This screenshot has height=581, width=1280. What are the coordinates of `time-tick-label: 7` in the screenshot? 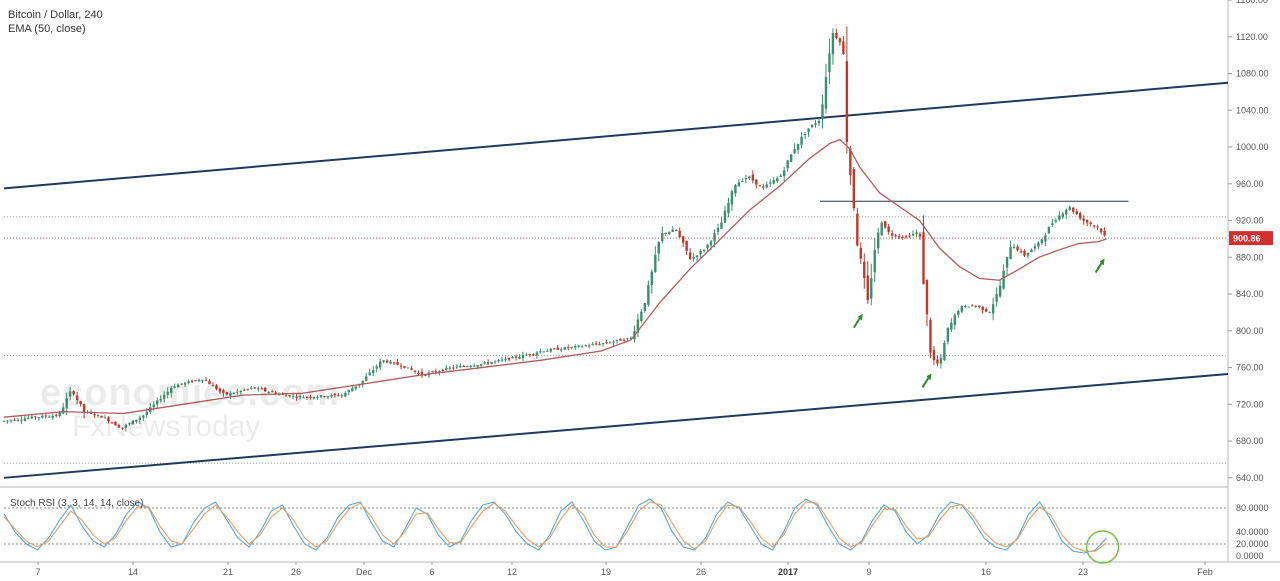 It's located at (37, 572).